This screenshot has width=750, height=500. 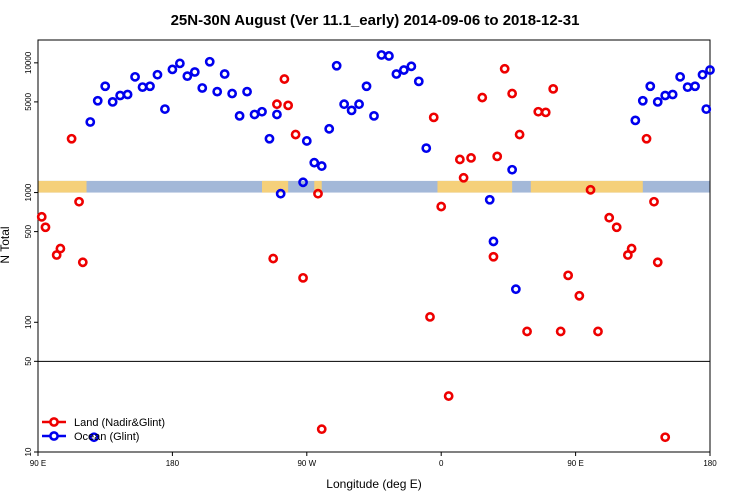 What do you see at coordinates (28, 360) in the screenshot?
I see `y-tick-label: 50` at bounding box center [28, 360].